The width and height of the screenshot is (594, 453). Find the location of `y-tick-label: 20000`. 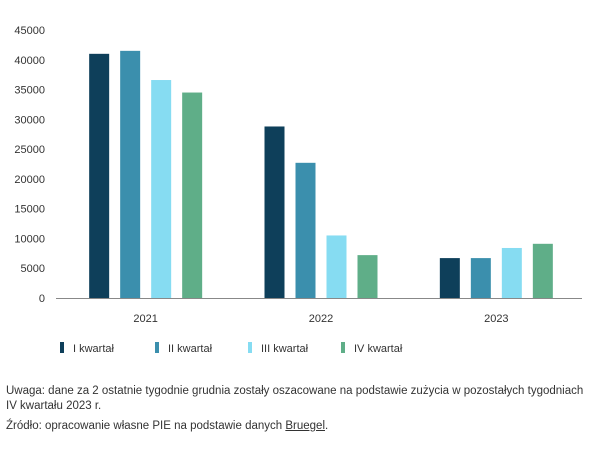

y-tick-label: 20000 is located at coordinates (29, 180).